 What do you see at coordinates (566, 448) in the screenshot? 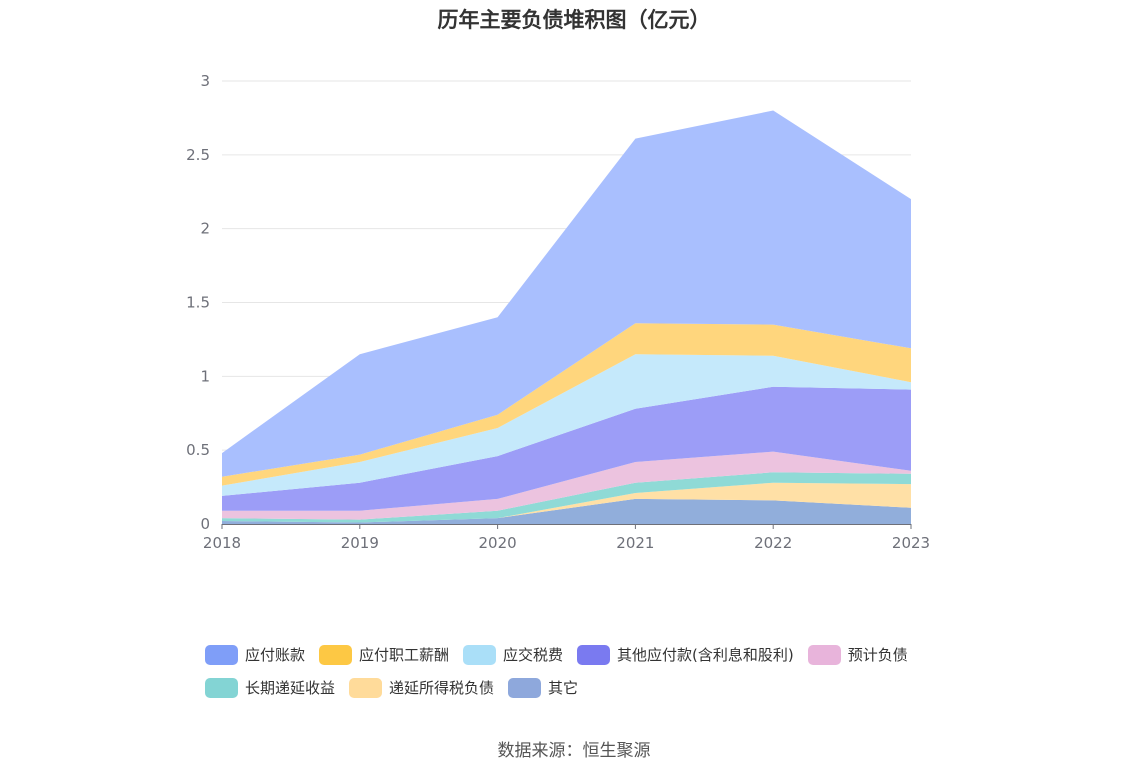
I see `area-series-其他应付款-含利息和股利-` at bounding box center [566, 448].